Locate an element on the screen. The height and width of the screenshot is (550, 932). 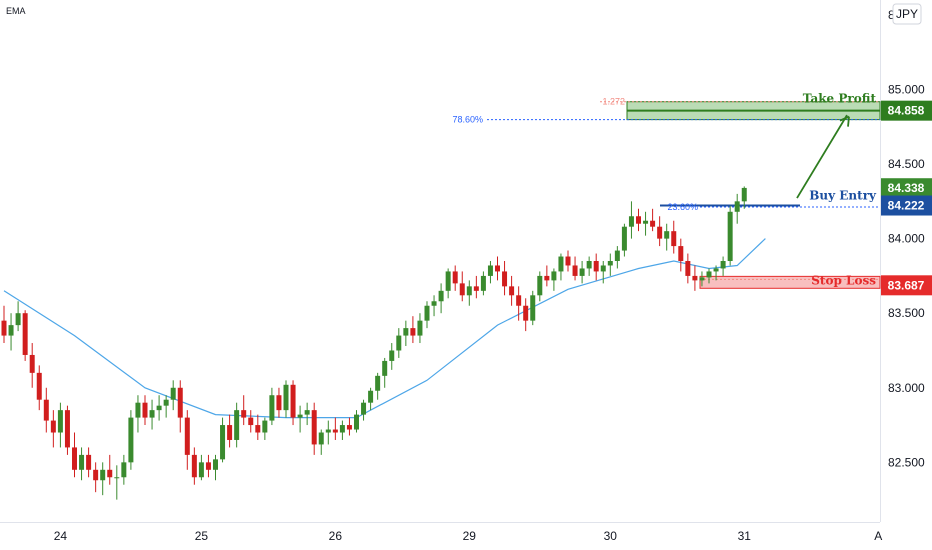
y-tick-label: 84.500 is located at coordinates (906, 164).